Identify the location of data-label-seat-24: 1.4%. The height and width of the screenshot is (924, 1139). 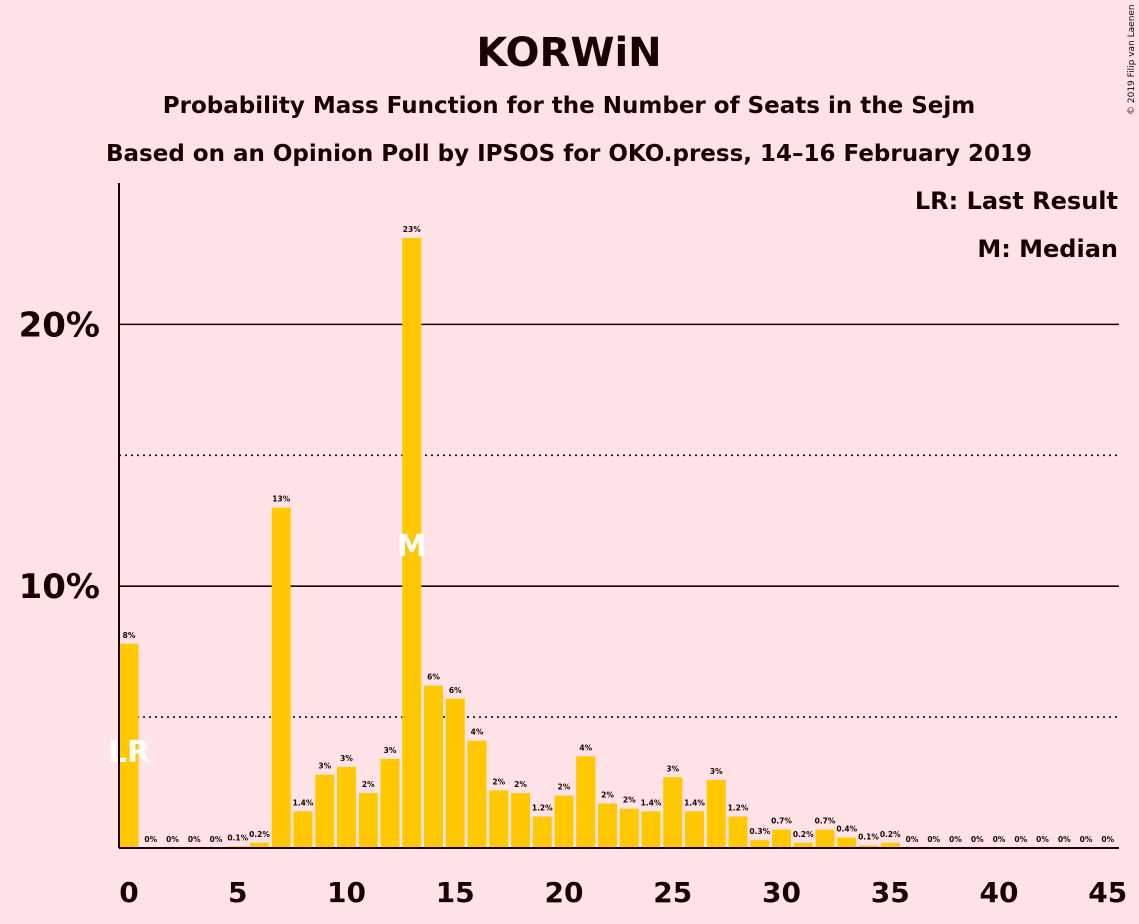
(651, 802).